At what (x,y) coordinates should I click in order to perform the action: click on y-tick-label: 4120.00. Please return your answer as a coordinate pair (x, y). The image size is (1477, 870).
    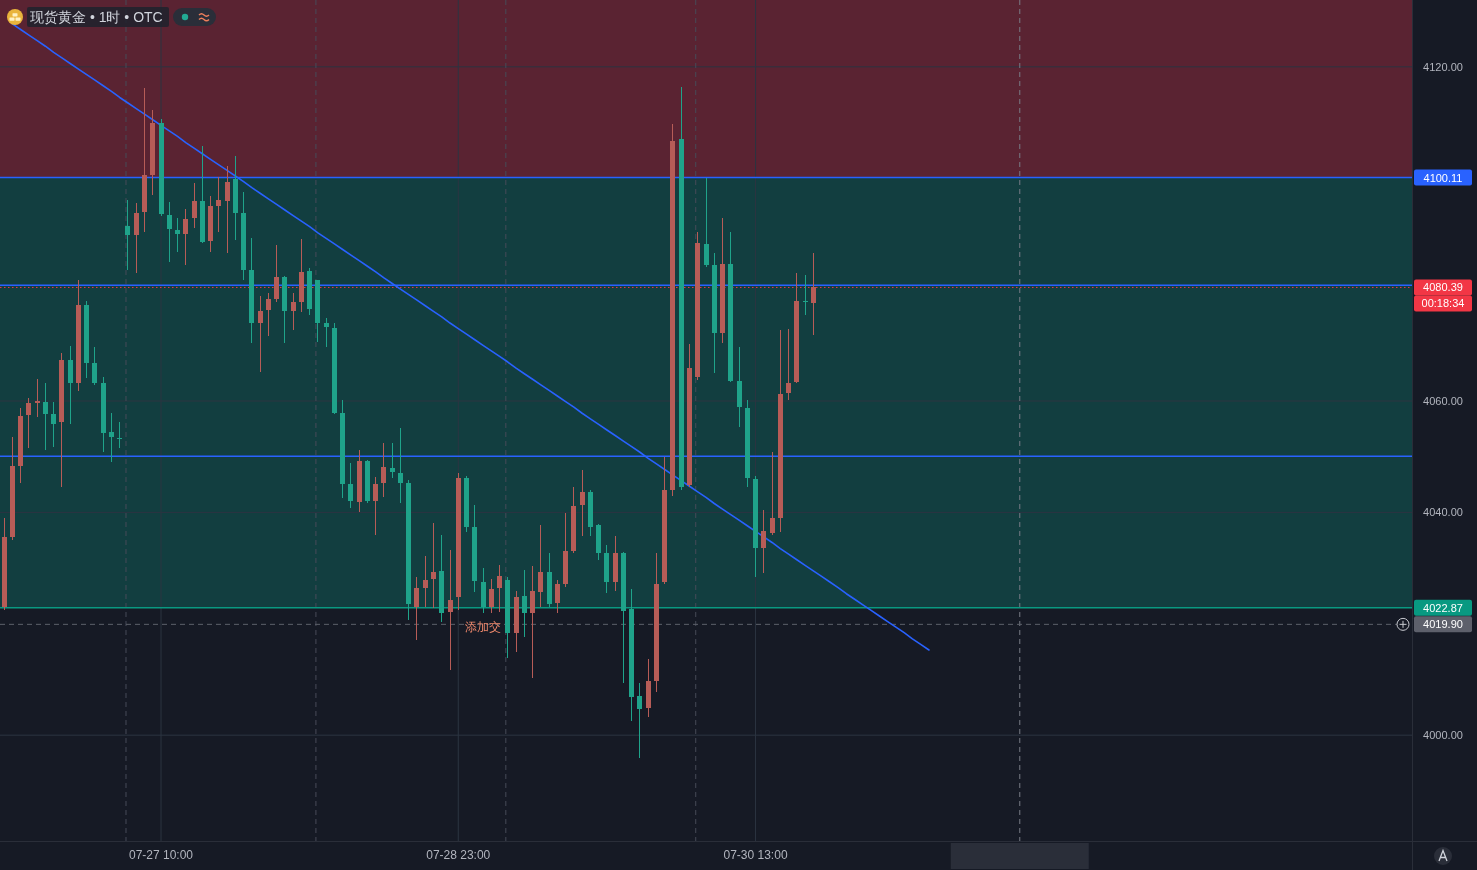
    Looking at the image, I should click on (1443, 66).